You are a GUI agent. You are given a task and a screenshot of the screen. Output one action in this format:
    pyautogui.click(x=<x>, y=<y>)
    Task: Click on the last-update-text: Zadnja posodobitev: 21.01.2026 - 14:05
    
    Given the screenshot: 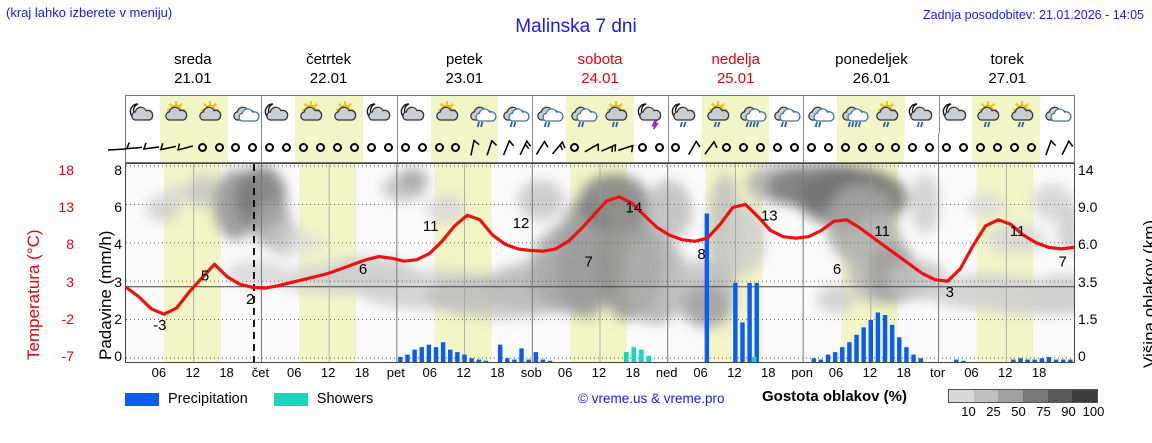 What is the action you would take?
    pyautogui.click(x=1033, y=15)
    